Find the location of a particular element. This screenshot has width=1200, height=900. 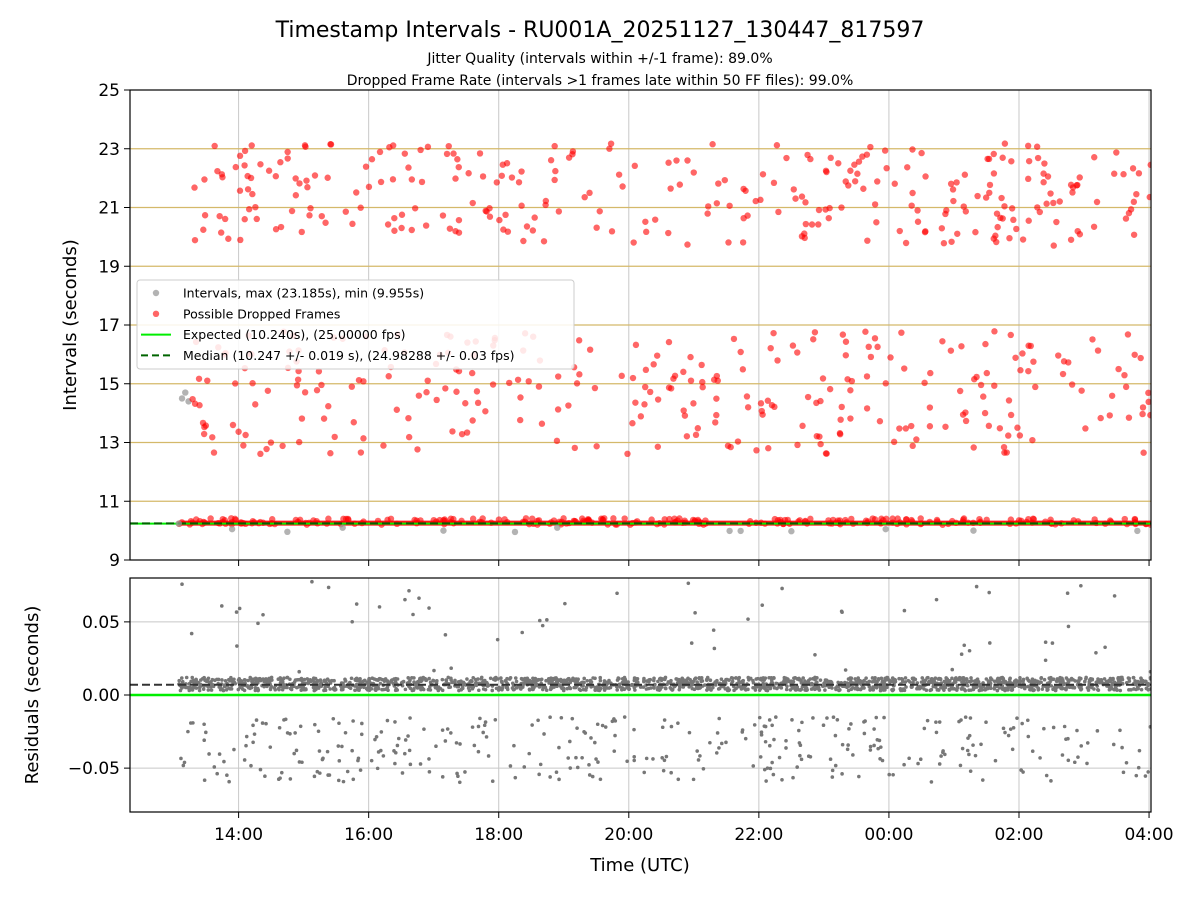

legend-marker is located at coordinates (156, 293).